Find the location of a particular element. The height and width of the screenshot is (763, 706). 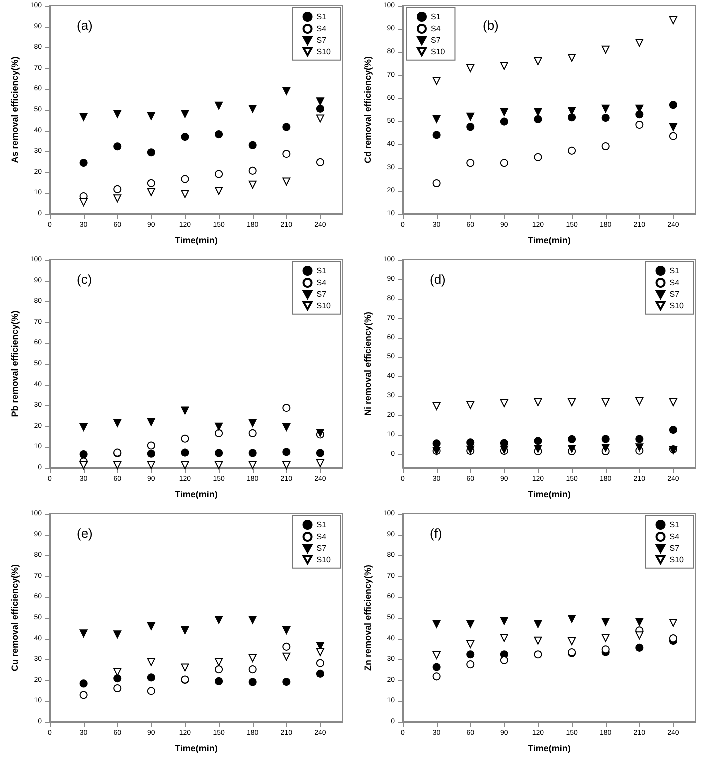

text: (a) is located at coordinates (85, 25).